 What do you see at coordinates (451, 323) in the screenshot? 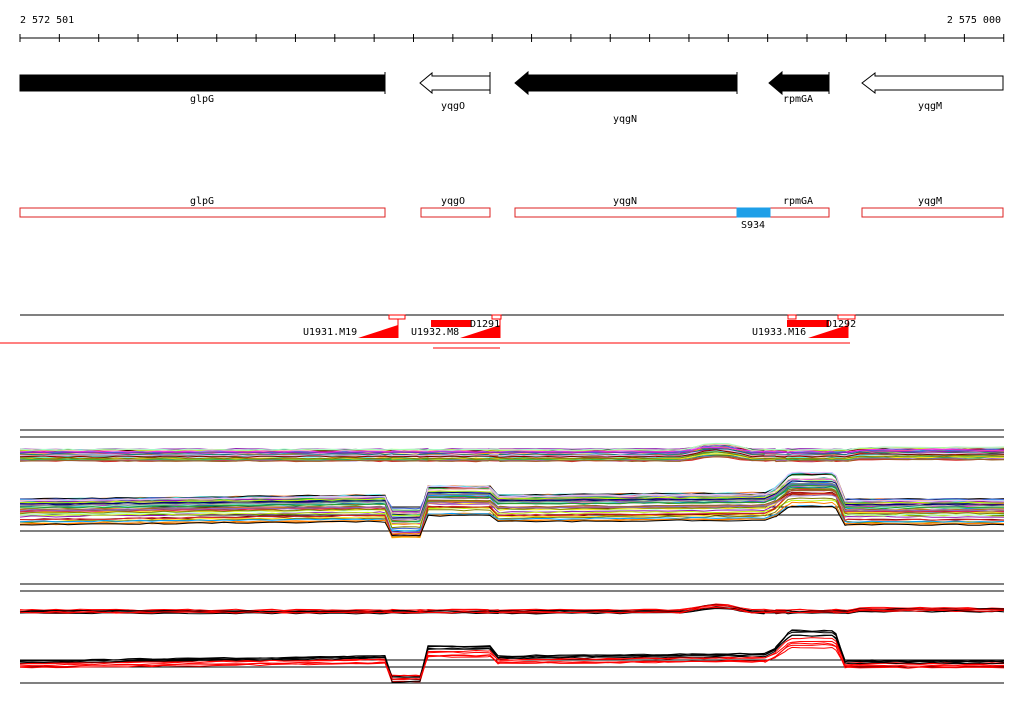
I see `segment-bar-U1932.M8` at bounding box center [451, 323].